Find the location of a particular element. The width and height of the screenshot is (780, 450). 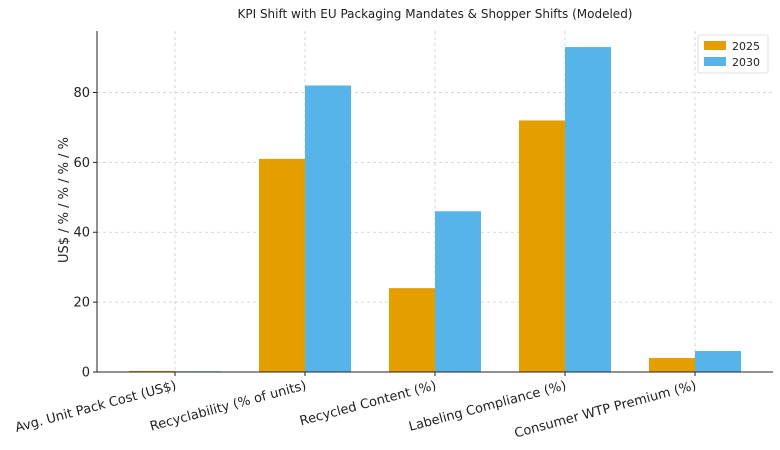

y-axis-label: US$ / % / % / % / % is located at coordinates (64, 200).